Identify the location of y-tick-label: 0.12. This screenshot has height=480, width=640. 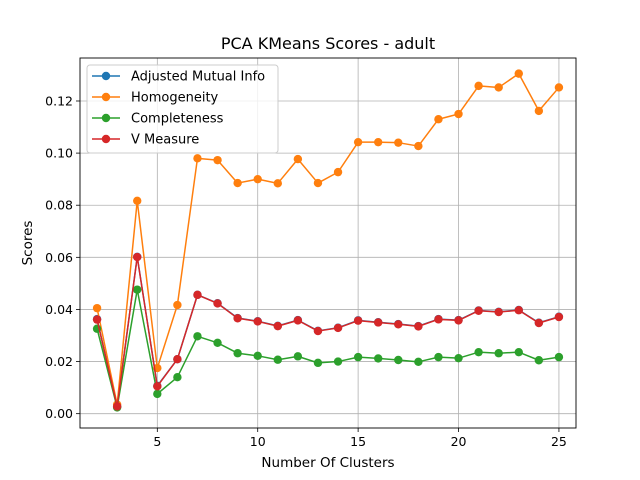
(59, 100).